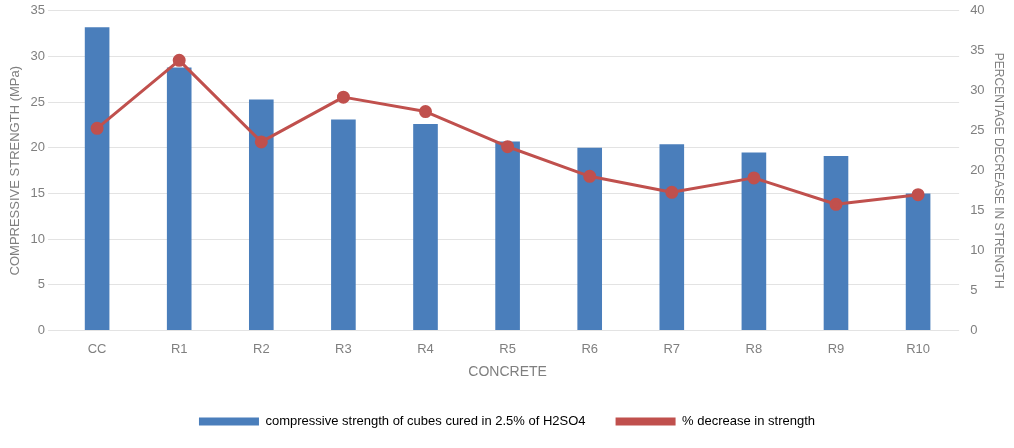 The image size is (1014, 448). What do you see at coordinates (97, 348) in the screenshot?
I see `x-tick-label: CC` at bounding box center [97, 348].